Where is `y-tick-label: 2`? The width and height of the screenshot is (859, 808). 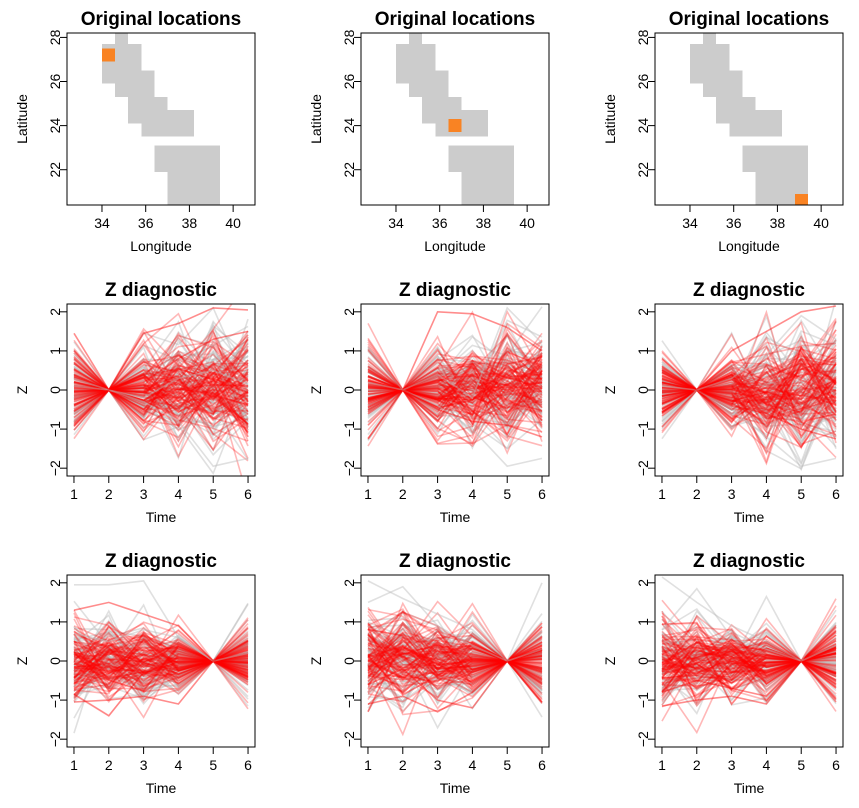
y-tick-label: 2 is located at coordinates (55, 583).